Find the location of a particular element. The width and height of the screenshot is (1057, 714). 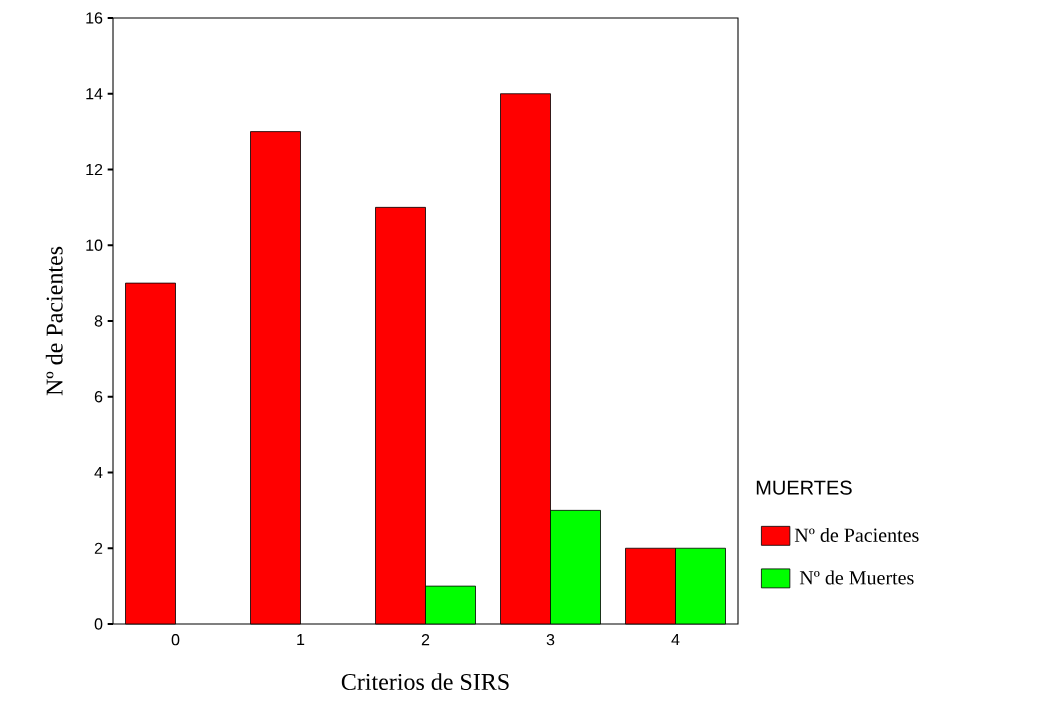

y-tick-label: 16 is located at coordinates (94, 18).